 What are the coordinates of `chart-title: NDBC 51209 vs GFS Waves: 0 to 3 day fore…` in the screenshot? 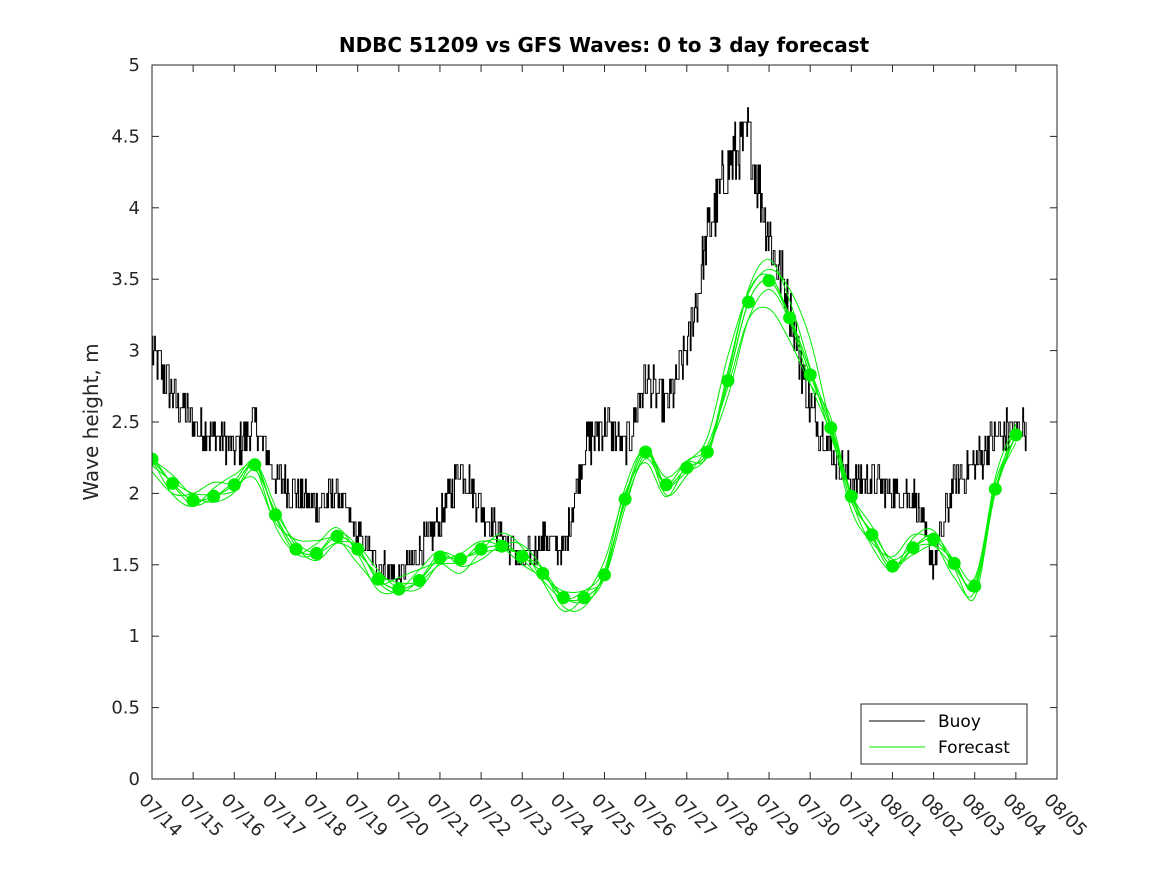 It's located at (604, 45).